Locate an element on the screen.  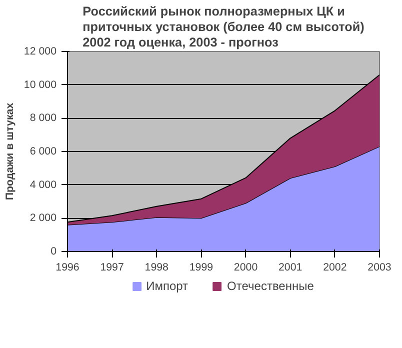
chart-title: Российский рынок полноразмерных ЦК и приточных установок (более 40 см высотой) 2002 год оценка, 2003 - прогноз is located at coordinates (223, 27).